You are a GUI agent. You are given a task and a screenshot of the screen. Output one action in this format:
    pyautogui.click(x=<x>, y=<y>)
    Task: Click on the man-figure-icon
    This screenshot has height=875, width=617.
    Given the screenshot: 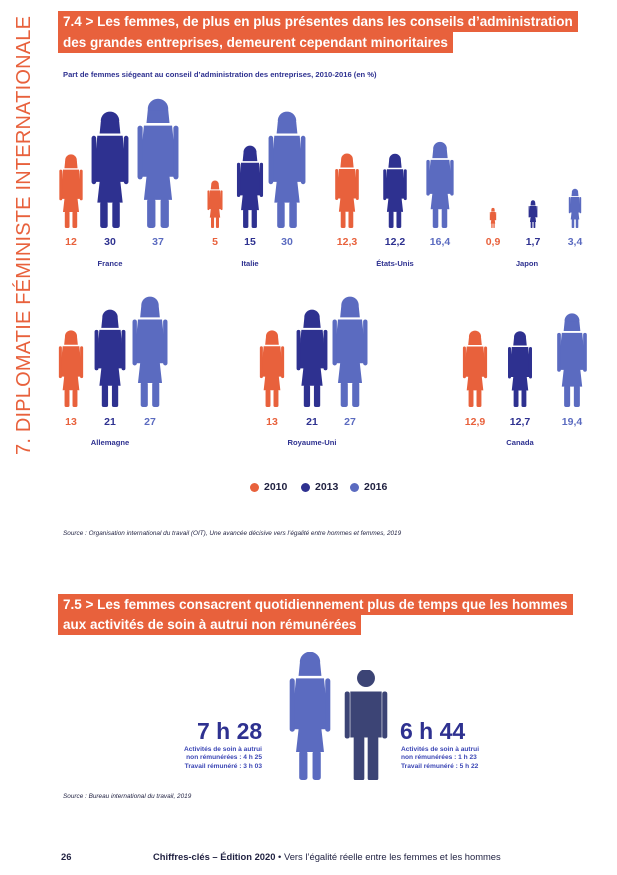 What is the action you would take?
    pyautogui.click(x=366, y=725)
    